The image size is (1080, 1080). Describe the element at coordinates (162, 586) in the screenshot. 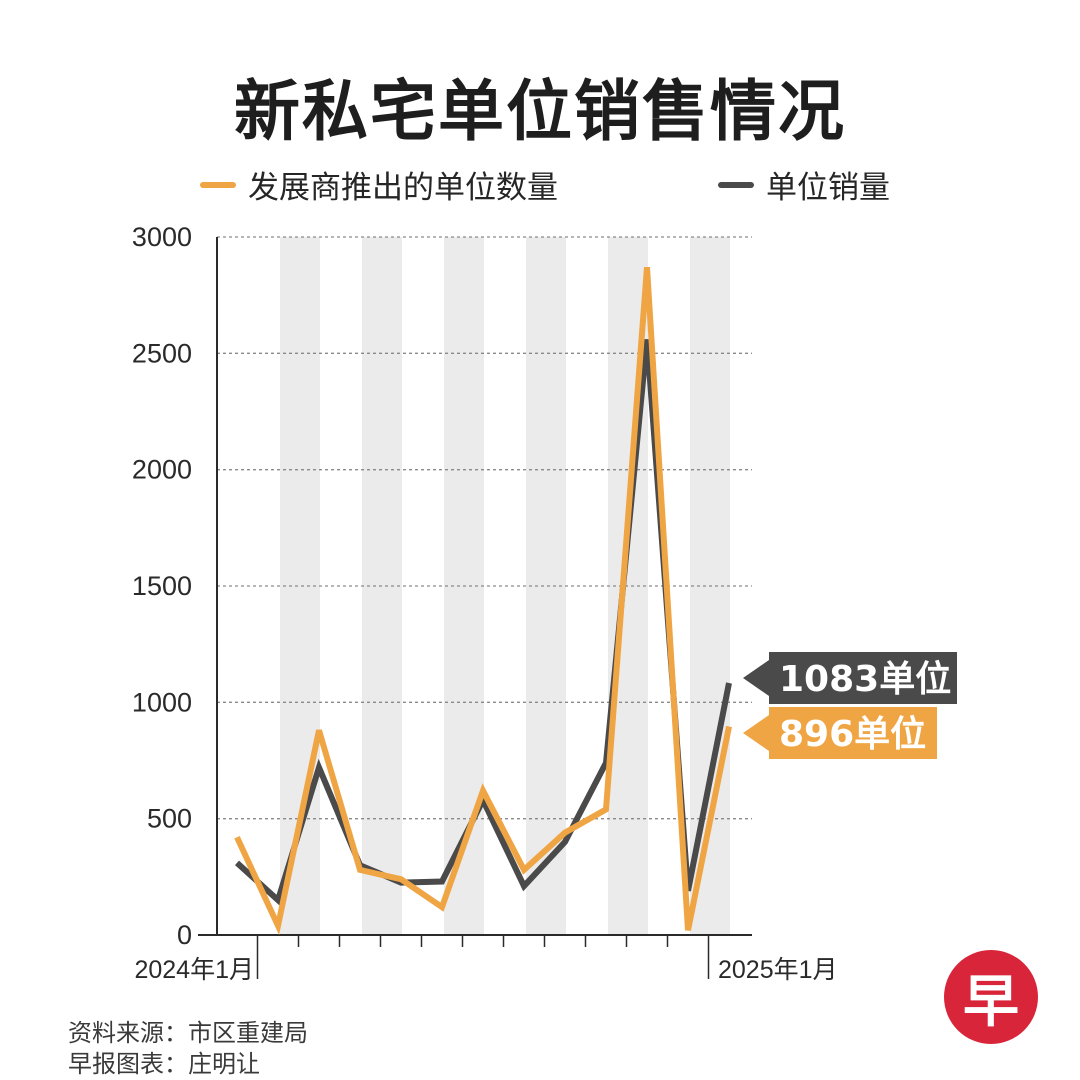

I see `y-tick-label: 1500` at that location.